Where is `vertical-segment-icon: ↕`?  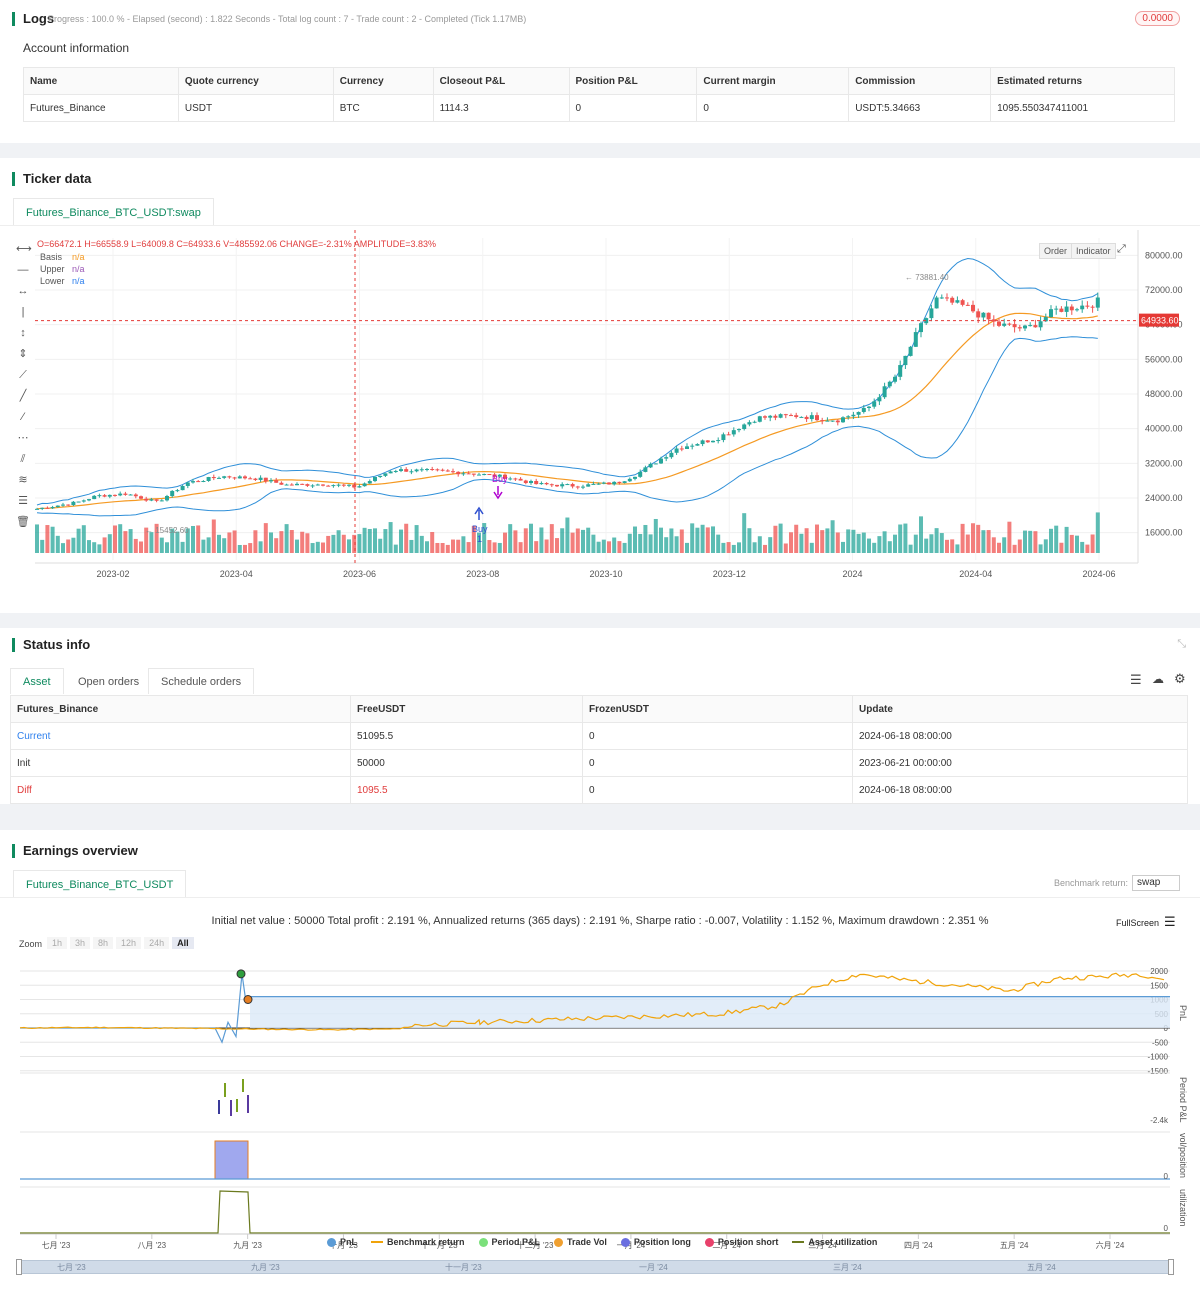
vertical-segment-icon: ↕ is located at coordinates (23, 333).